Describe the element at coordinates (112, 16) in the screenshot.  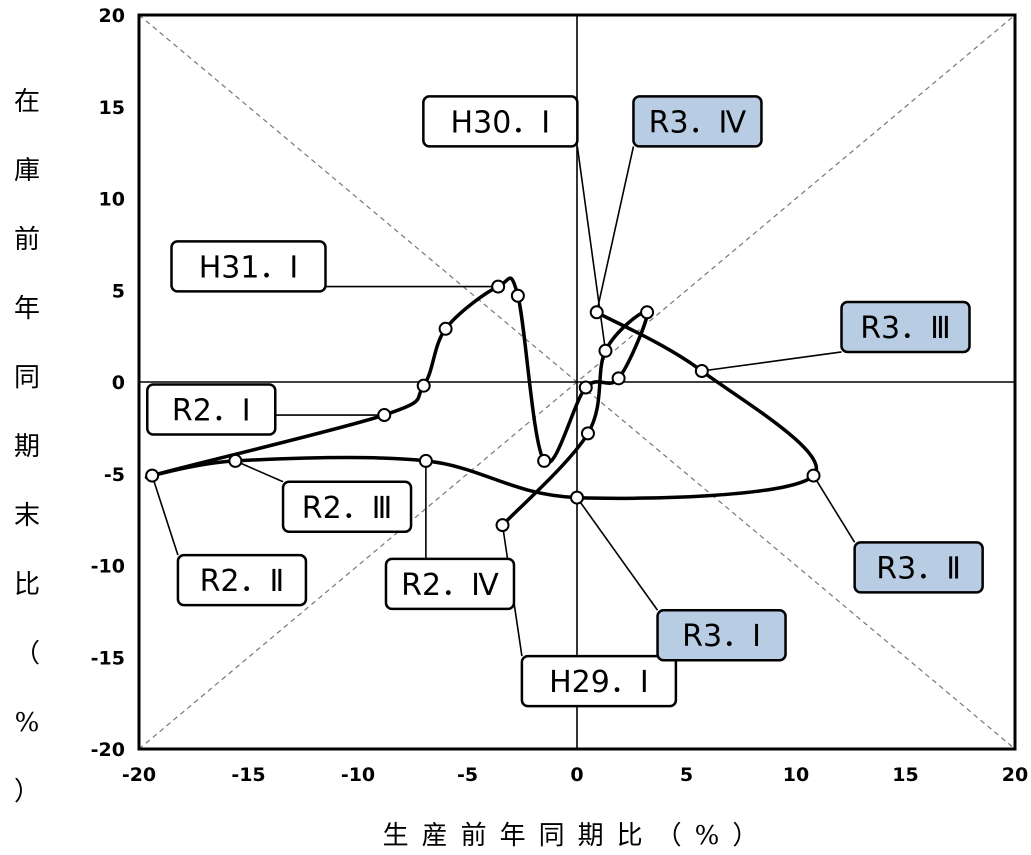
I see `y-tick-label: 20` at that location.